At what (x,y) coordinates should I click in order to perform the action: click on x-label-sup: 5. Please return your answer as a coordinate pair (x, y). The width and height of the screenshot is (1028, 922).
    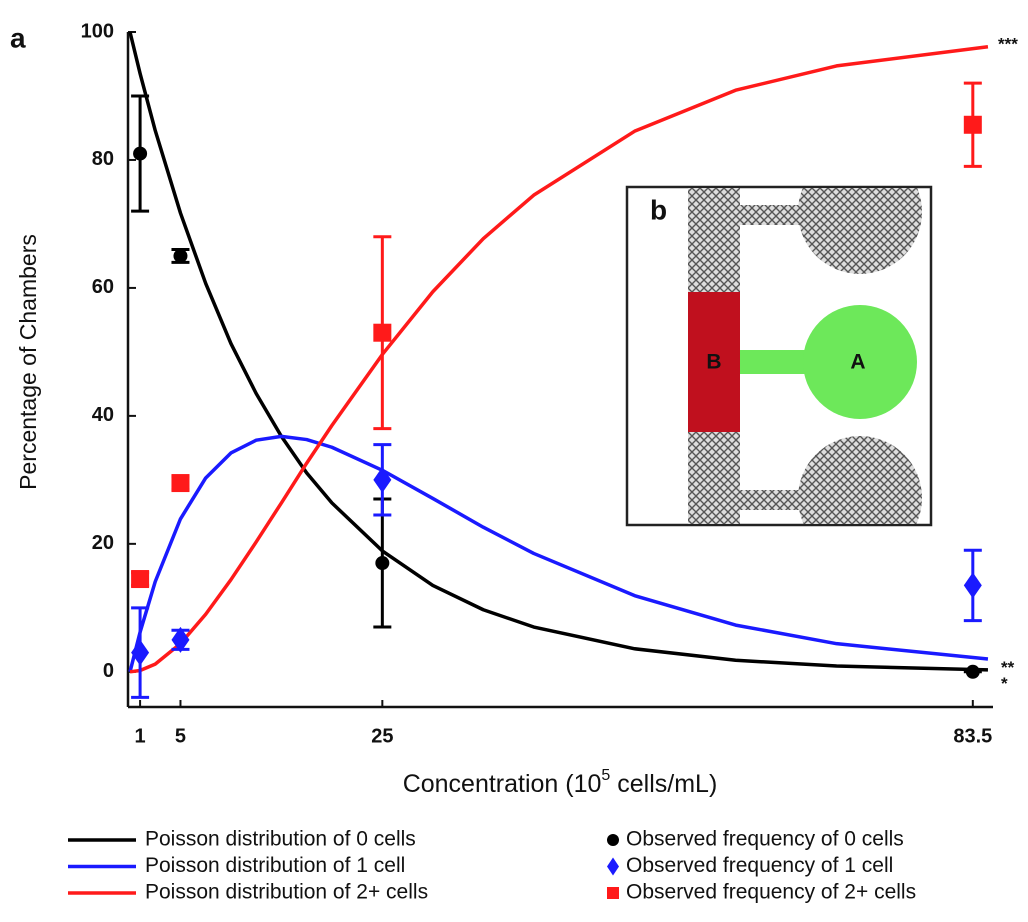
    Looking at the image, I should click on (605, 775).